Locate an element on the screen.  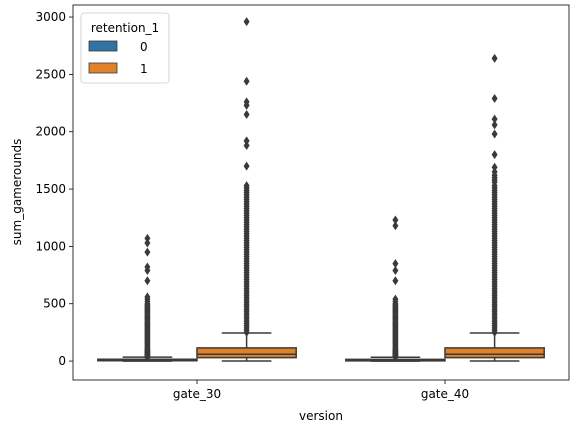
y-tick-label: 0 is located at coordinates (62, 361).